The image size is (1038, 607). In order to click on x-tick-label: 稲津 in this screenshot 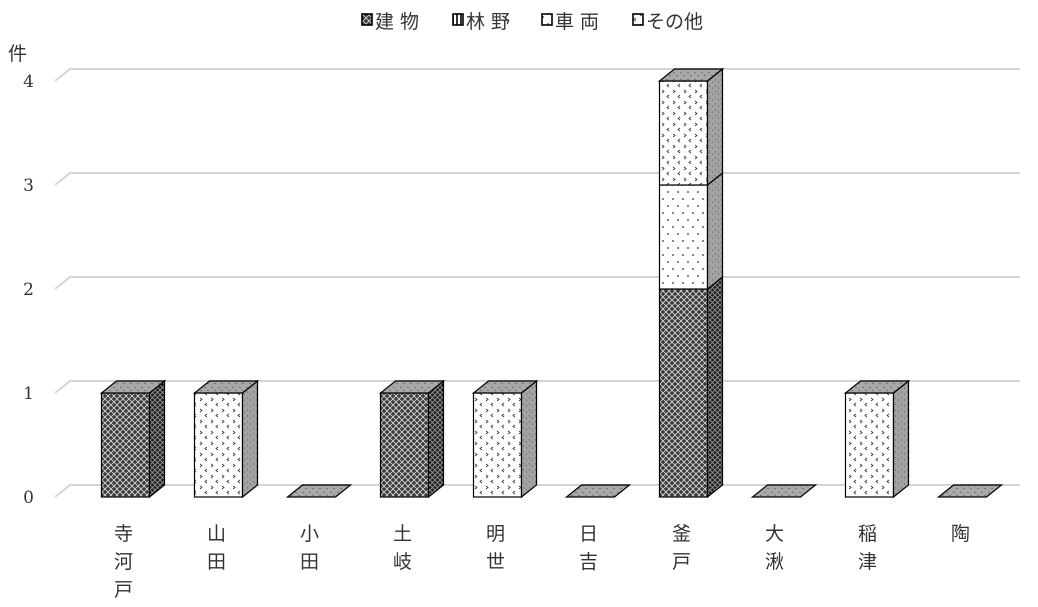, I will do `click(867, 548)`.